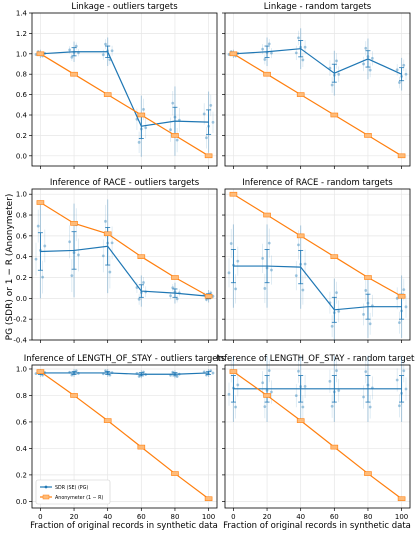  I want to click on legend-box, so click(73, 492).